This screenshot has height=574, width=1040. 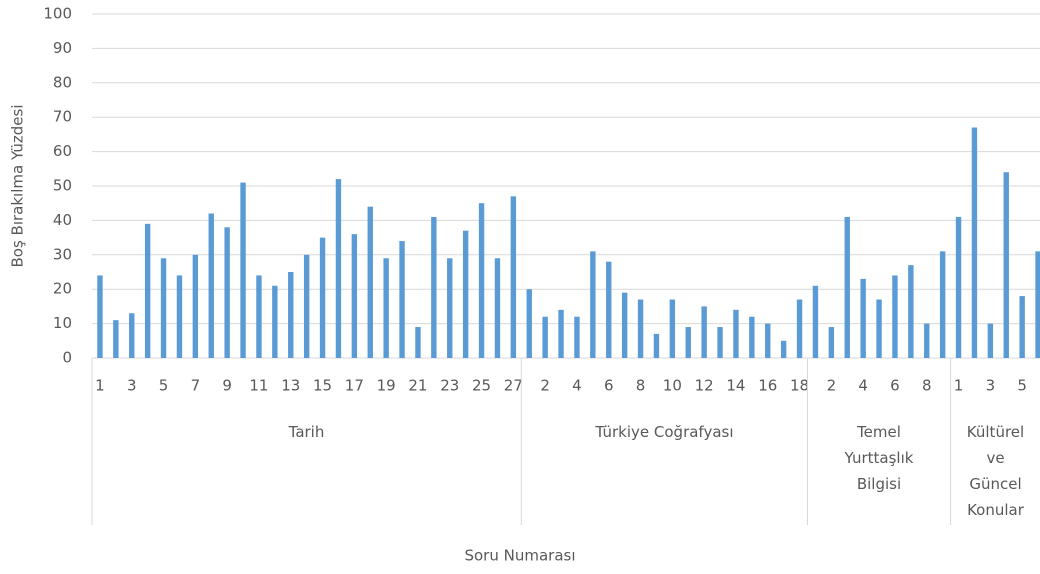 I want to click on y-tick-label: 80, so click(x=62, y=82).